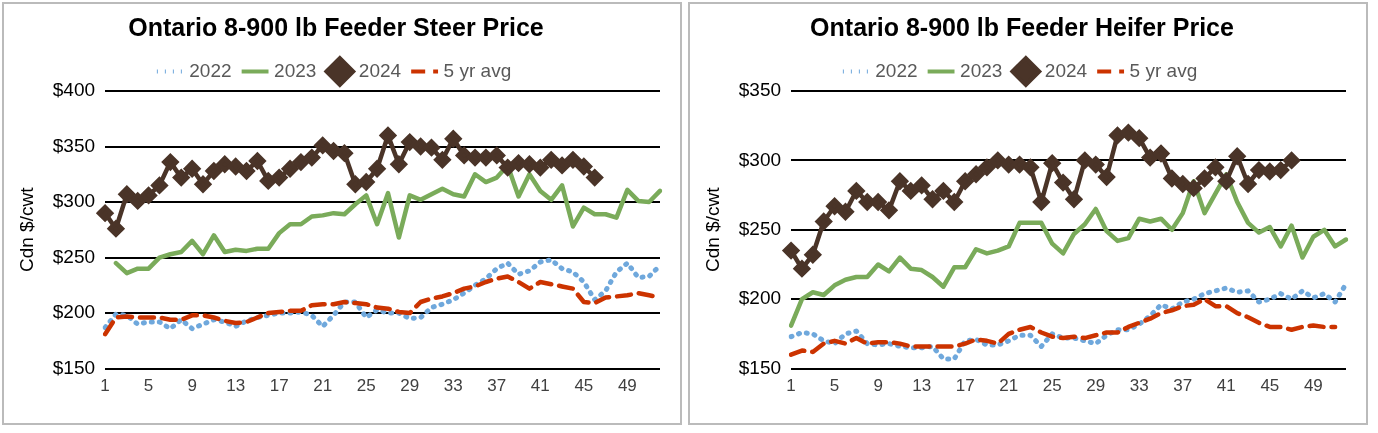  What do you see at coordinates (1052, 386) in the screenshot?
I see `x-tick-label: 25` at bounding box center [1052, 386].